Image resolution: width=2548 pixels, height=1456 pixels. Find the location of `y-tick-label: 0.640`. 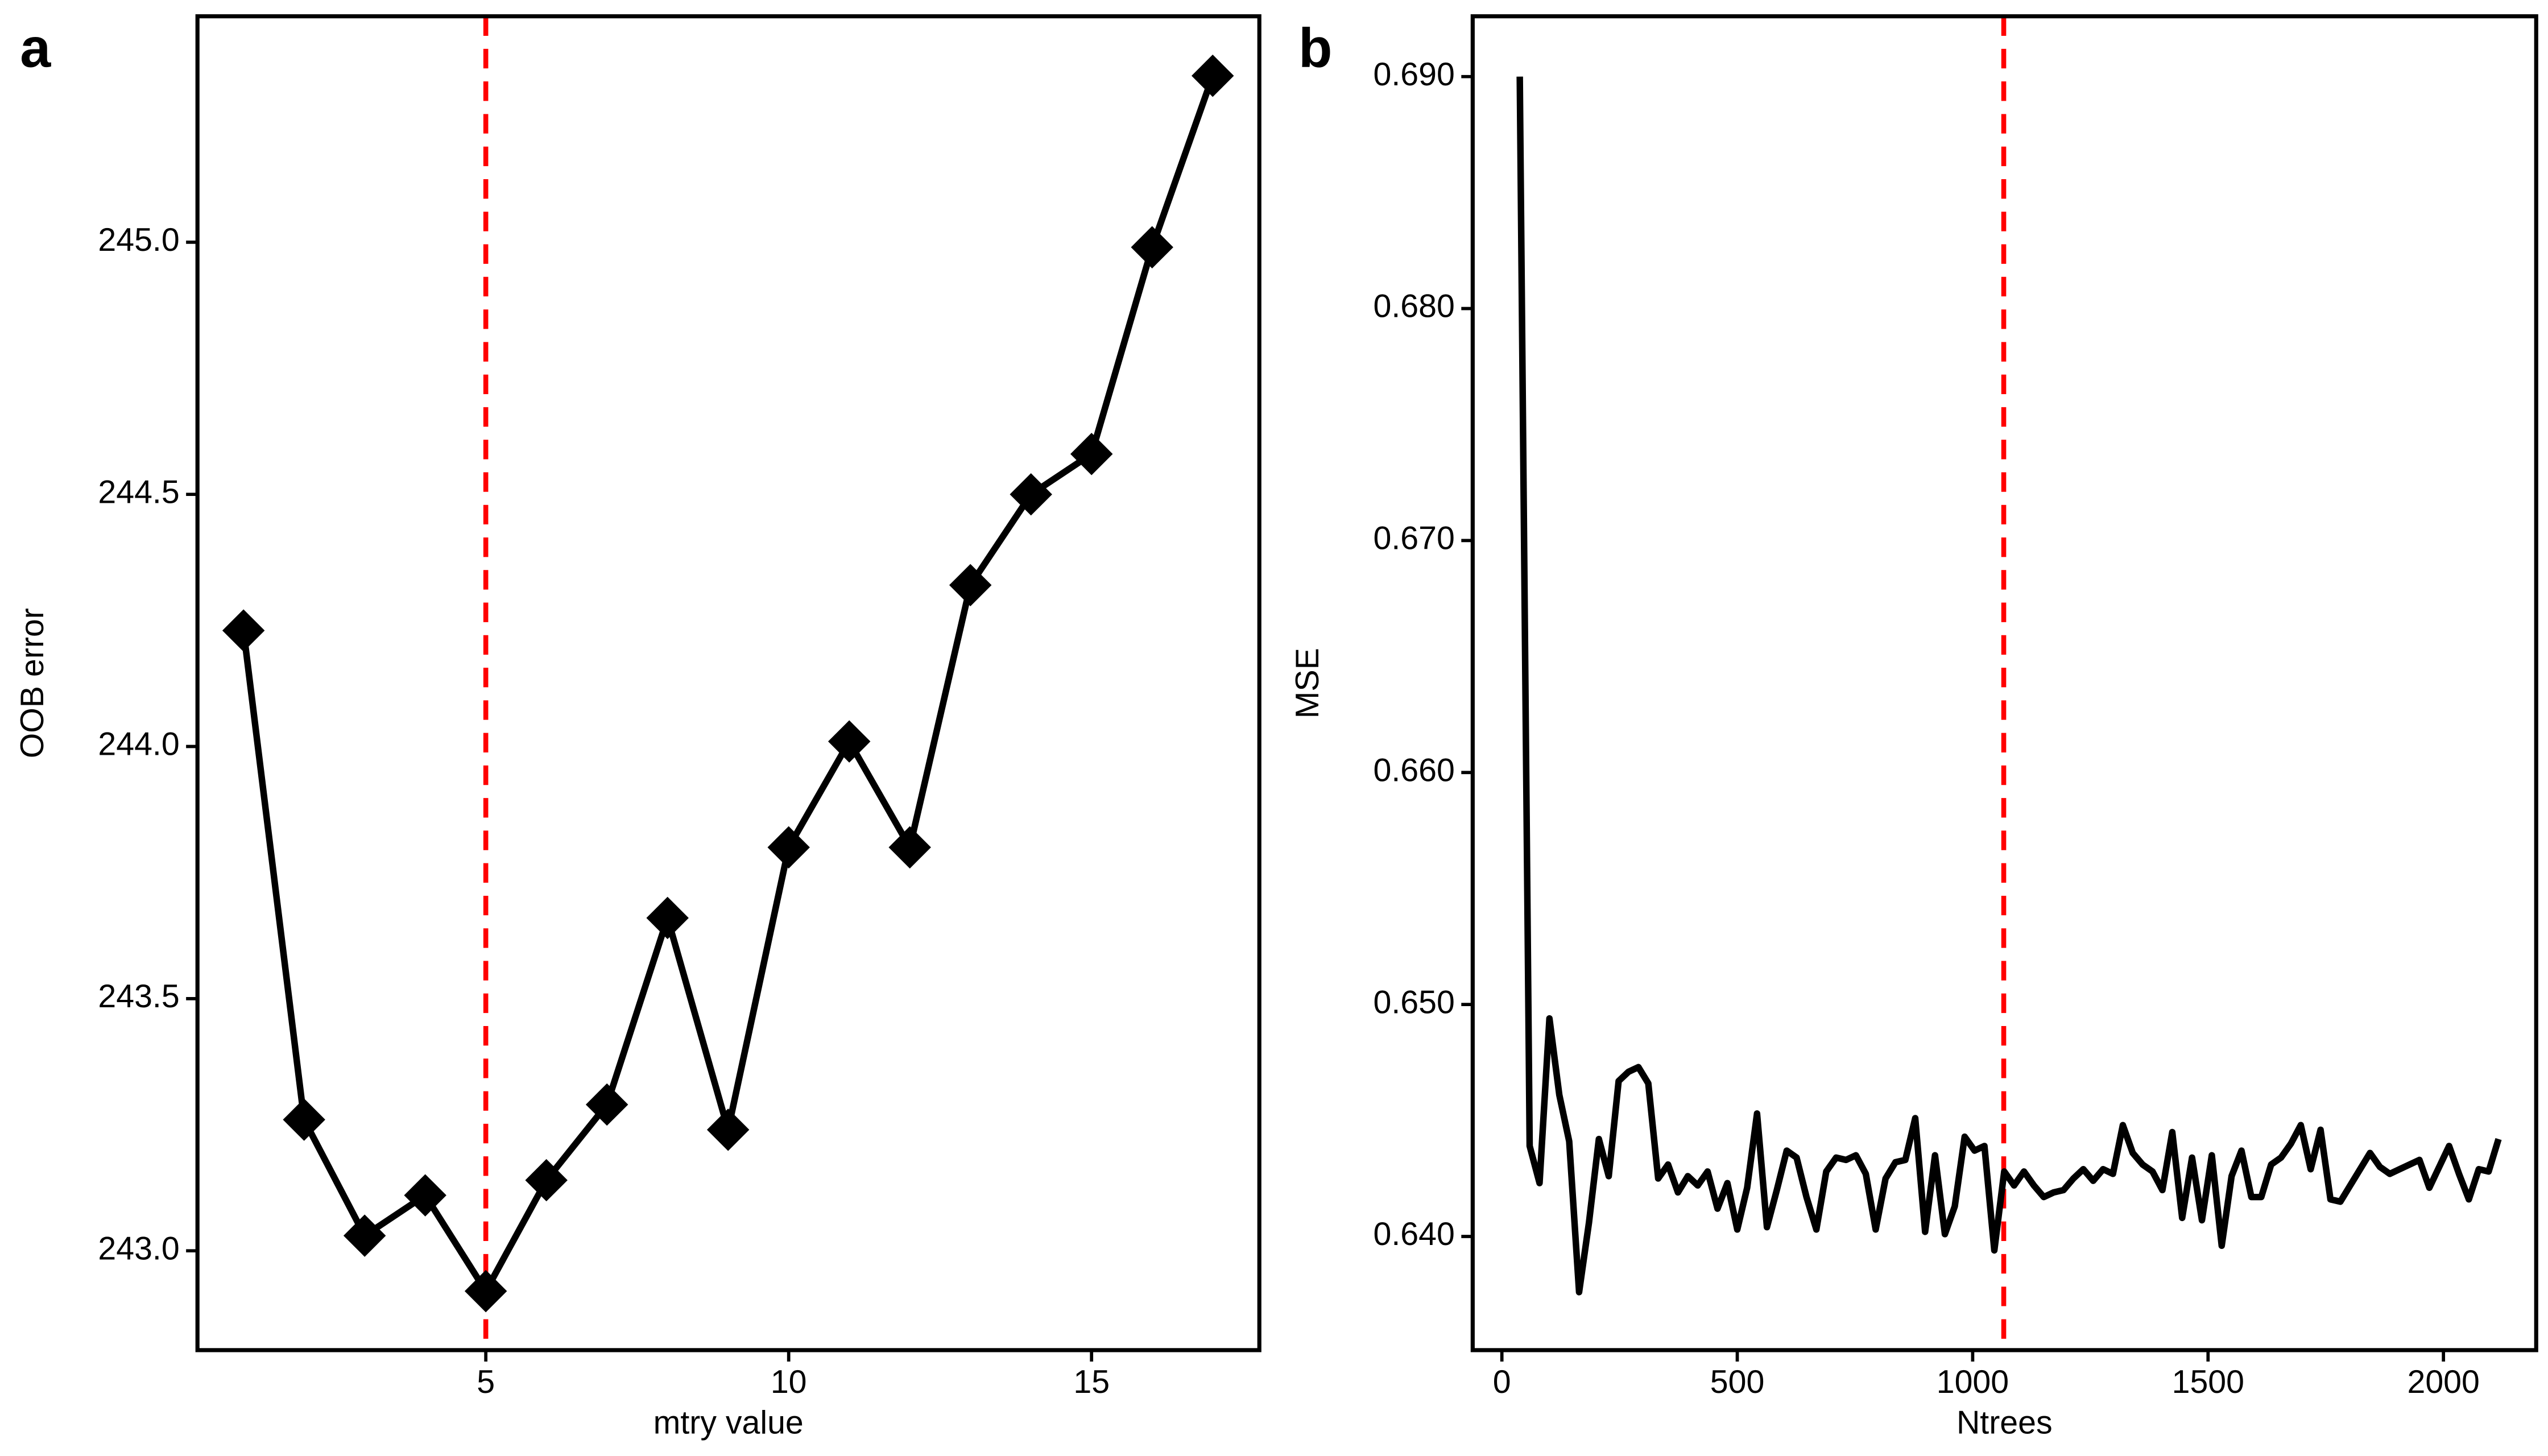

y-tick-label: 0.640 is located at coordinates (1414, 1234).